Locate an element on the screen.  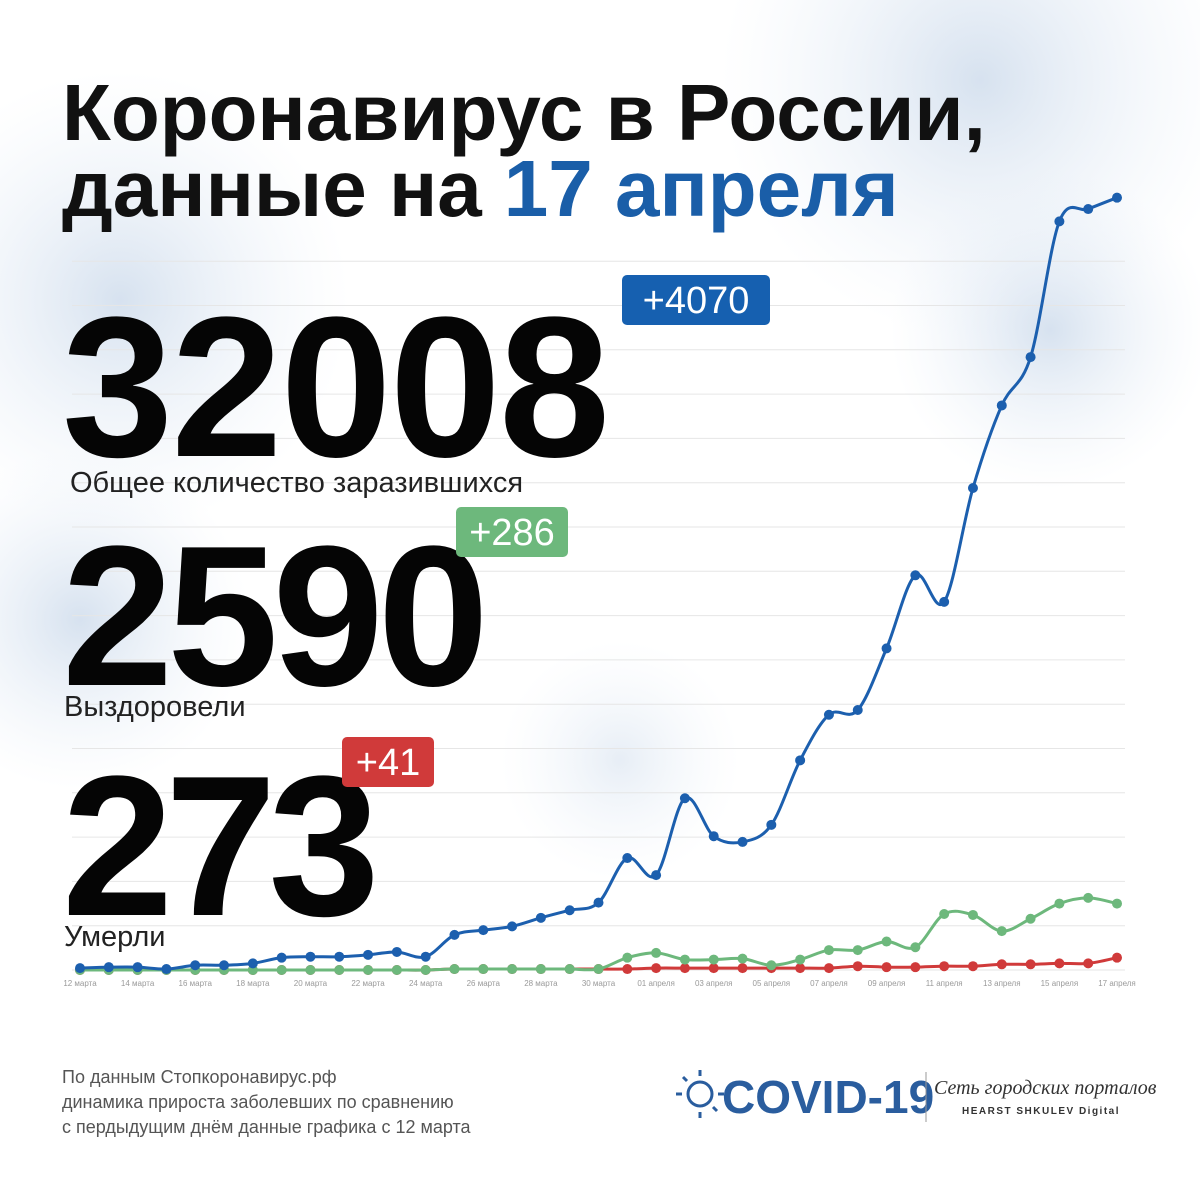
stat-delta: +4070 is located at coordinates (696, 301).